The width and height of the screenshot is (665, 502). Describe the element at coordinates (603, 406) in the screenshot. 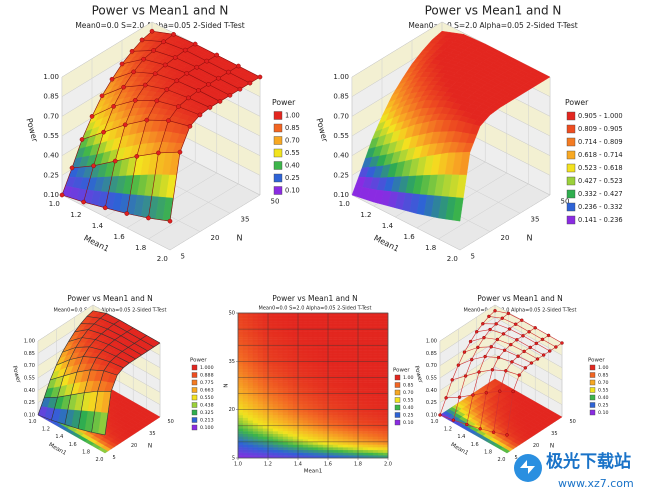

I see `legend-label: 0.25` at that location.